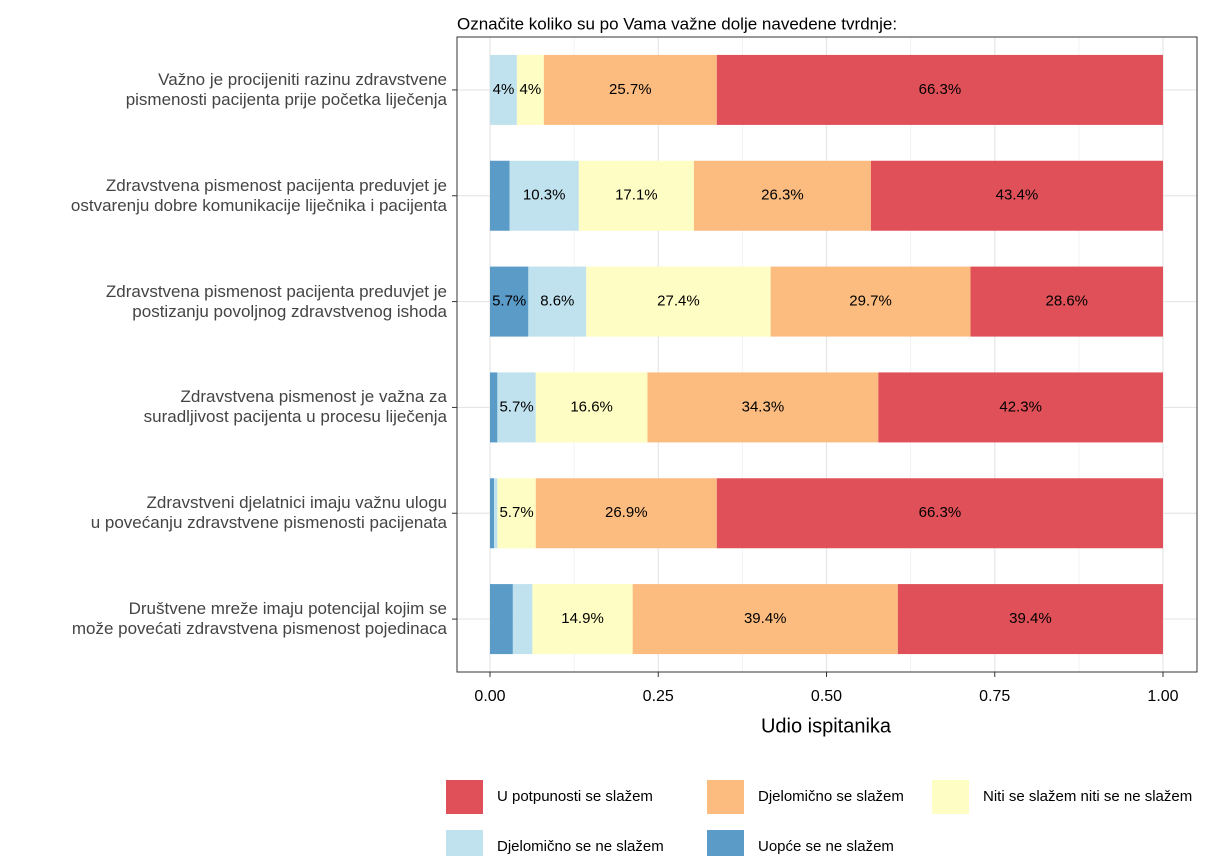  I want to click on data-label: 16.6%, so click(591, 406).